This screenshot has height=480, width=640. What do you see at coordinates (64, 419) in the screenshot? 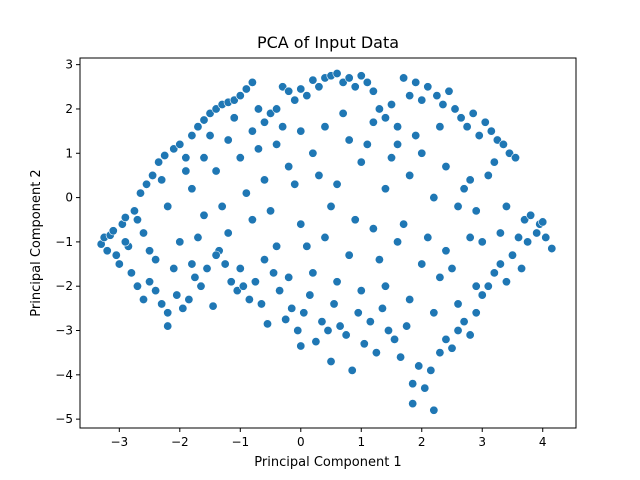
I see `y-tick-label: −5` at bounding box center [64, 419].